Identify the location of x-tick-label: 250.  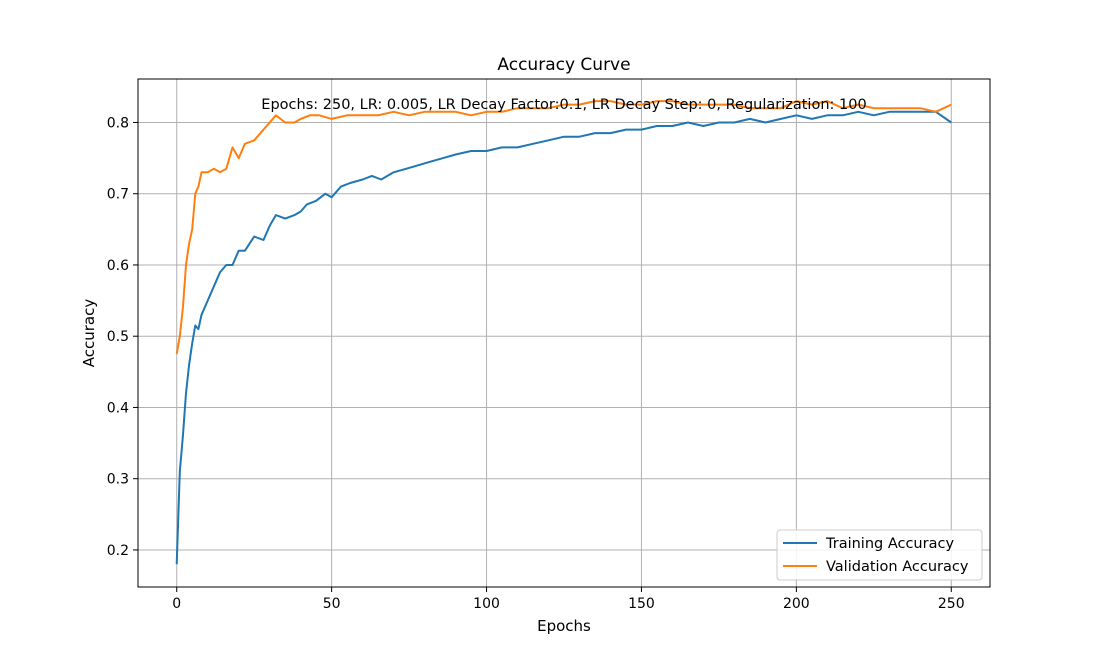
(951, 604).